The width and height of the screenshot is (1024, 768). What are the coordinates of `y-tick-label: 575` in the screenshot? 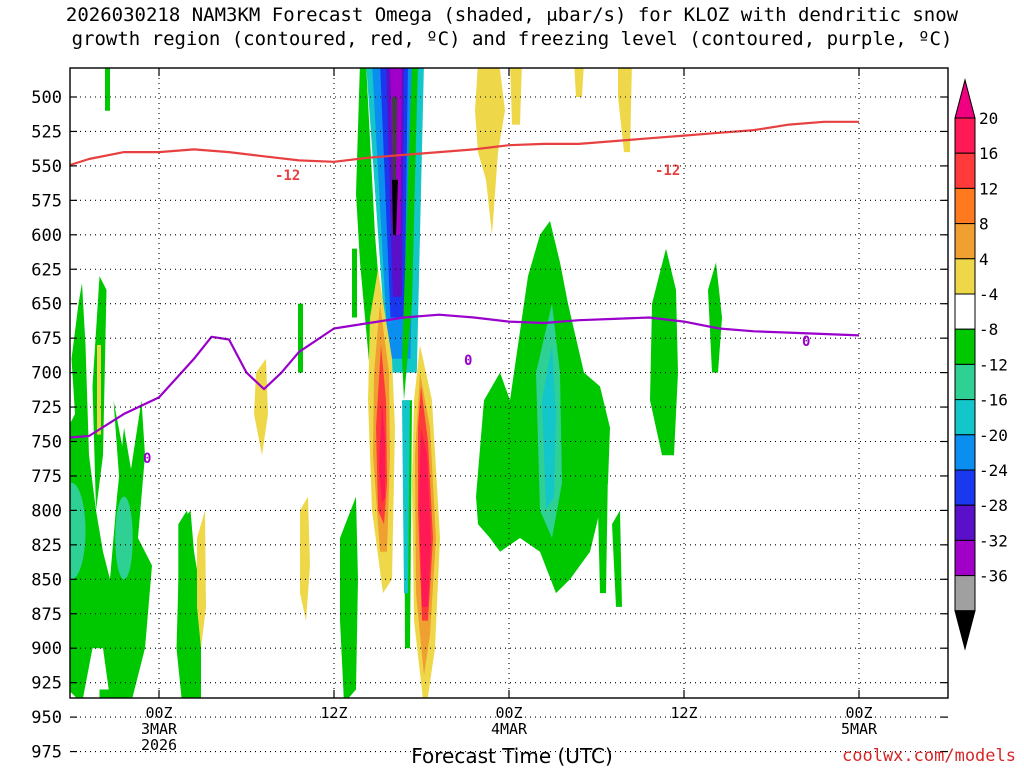 It's located at (46, 201).